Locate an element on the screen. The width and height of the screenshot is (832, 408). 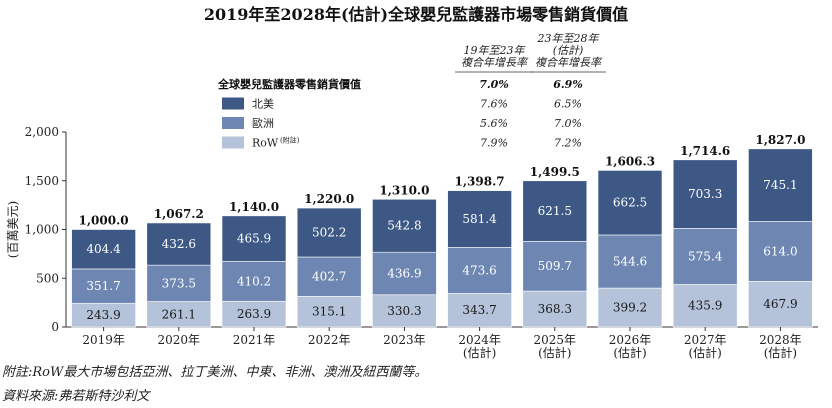
bar-value-label: 621.5 is located at coordinates (555, 211).